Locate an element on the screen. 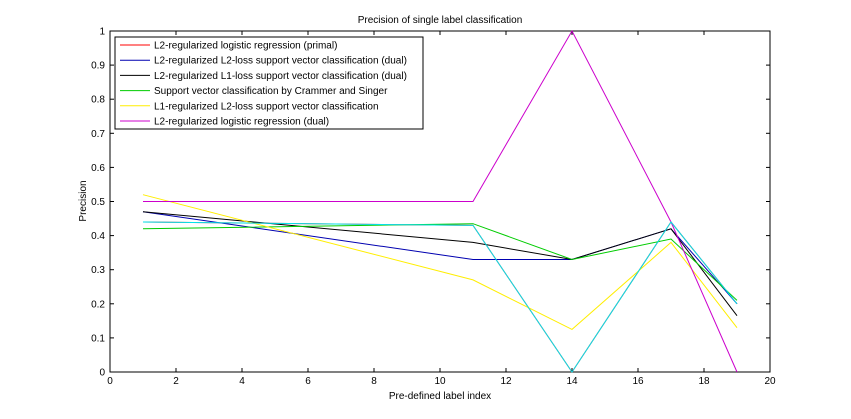 Image resolution: width=851 pixels, height=419 pixels. x-axis-label: Pre-defined label index is located at coordinates (440, 396).